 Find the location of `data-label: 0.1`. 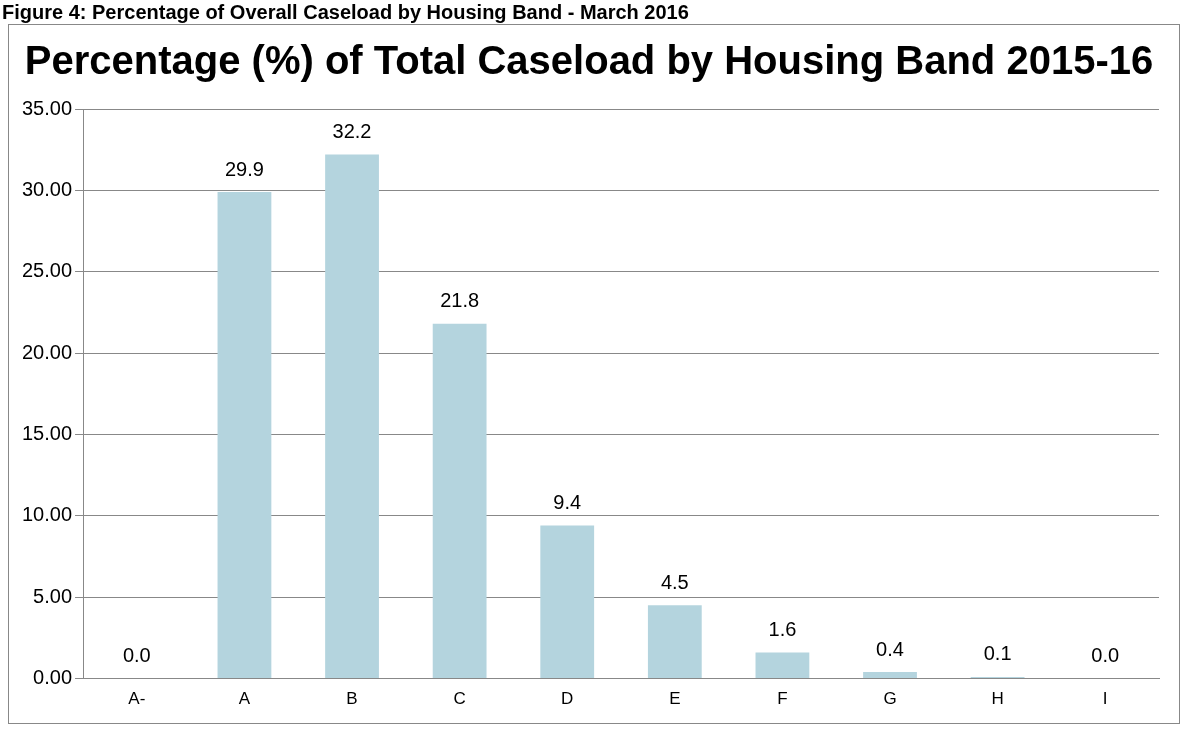

data-label: 0.1 is located at coordinates (997, 653).